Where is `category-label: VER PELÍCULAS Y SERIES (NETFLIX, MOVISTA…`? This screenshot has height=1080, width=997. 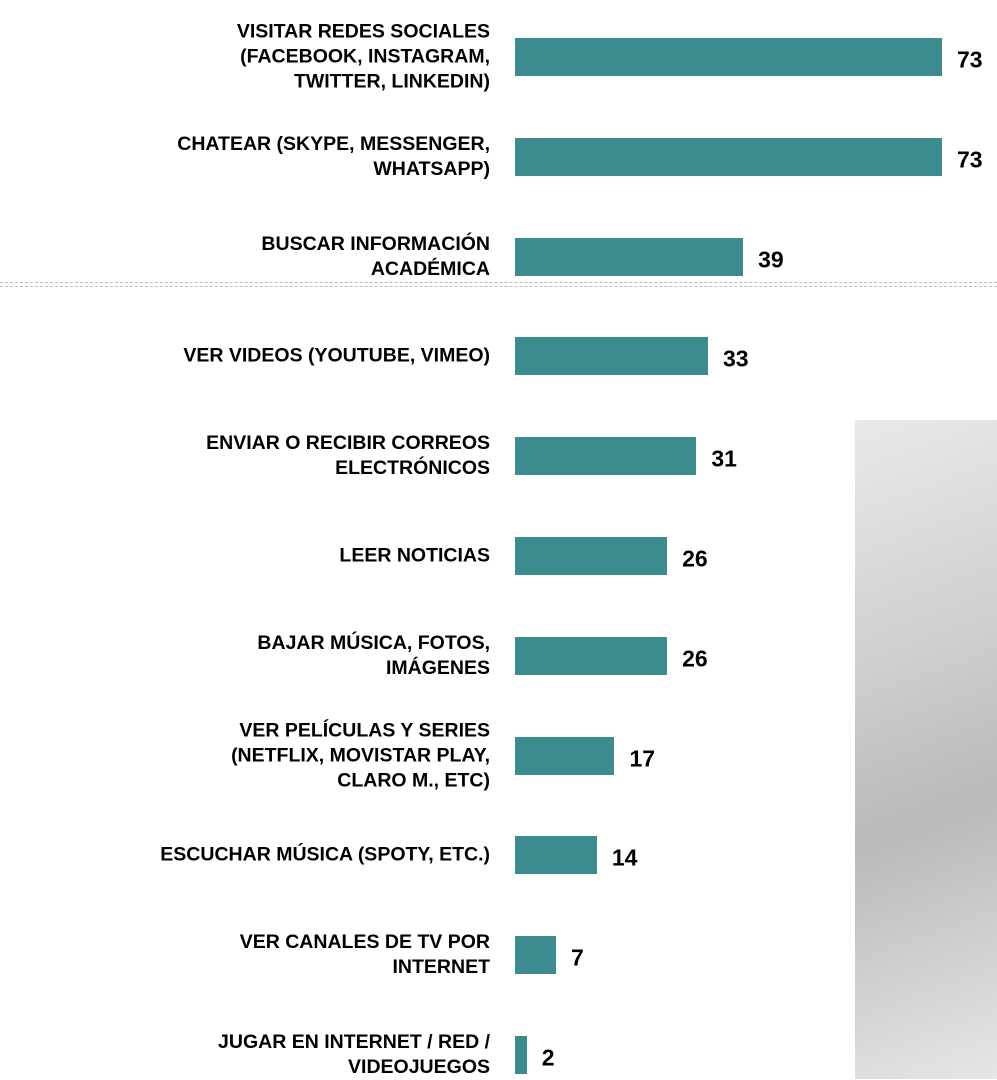
category-label: VER PELÍCULAS Y SERIES (NETFLIX, MOVISTA… is located at coordinates (360, 755).